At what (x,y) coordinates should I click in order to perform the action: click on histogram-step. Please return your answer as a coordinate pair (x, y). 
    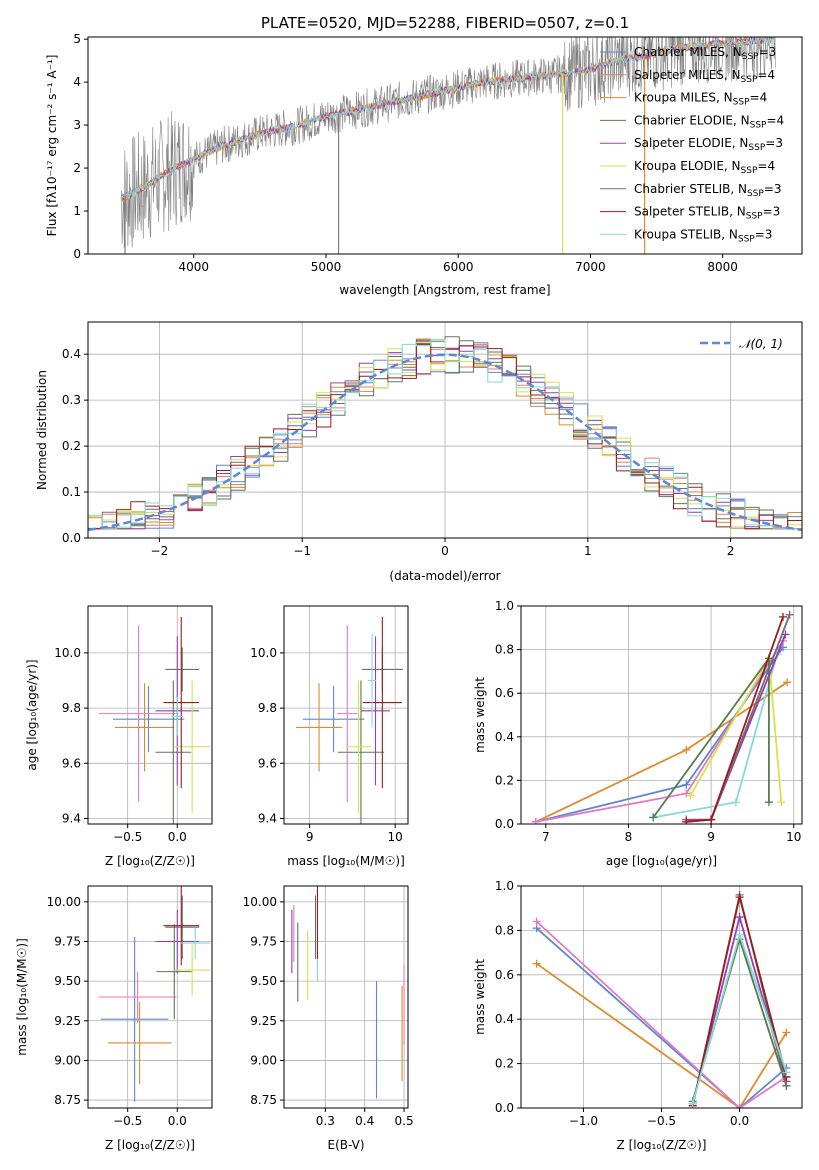
    Looking at the image, I should click on (445, 434).